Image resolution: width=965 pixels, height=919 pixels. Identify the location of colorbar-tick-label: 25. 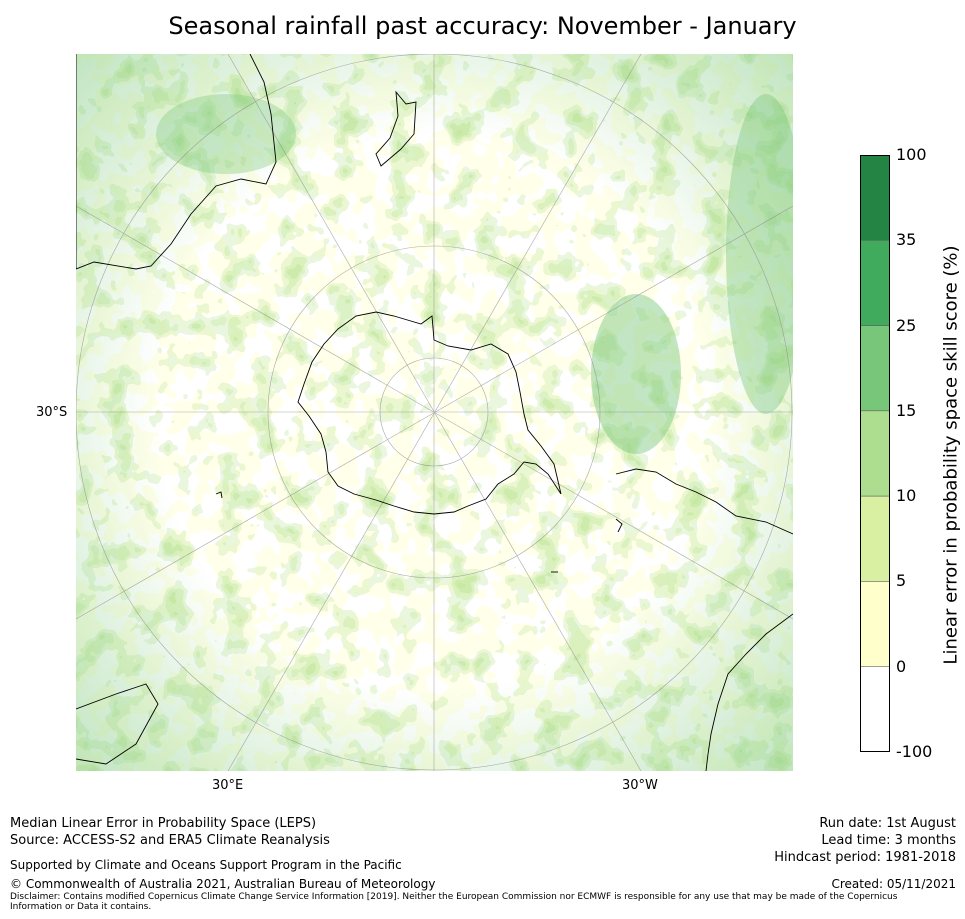
(906, 325).